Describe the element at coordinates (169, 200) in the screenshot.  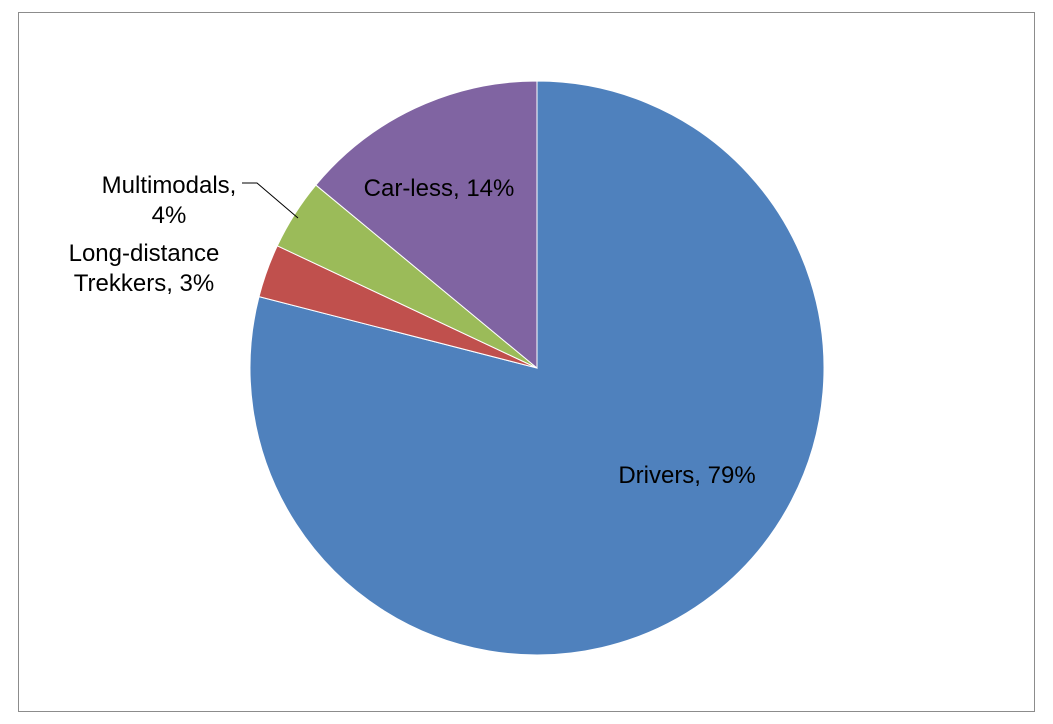
I see `slice-label-multimodals: Multimodals, 4%` at that location.